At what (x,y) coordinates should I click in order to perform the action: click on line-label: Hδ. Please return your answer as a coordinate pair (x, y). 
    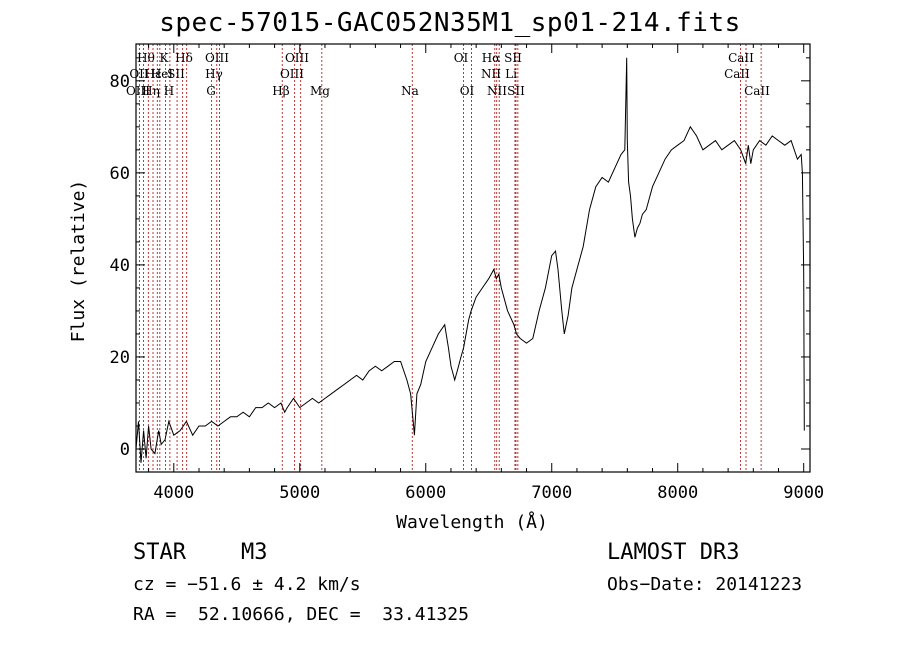
    Looking at the image, I should click on (184, 58).